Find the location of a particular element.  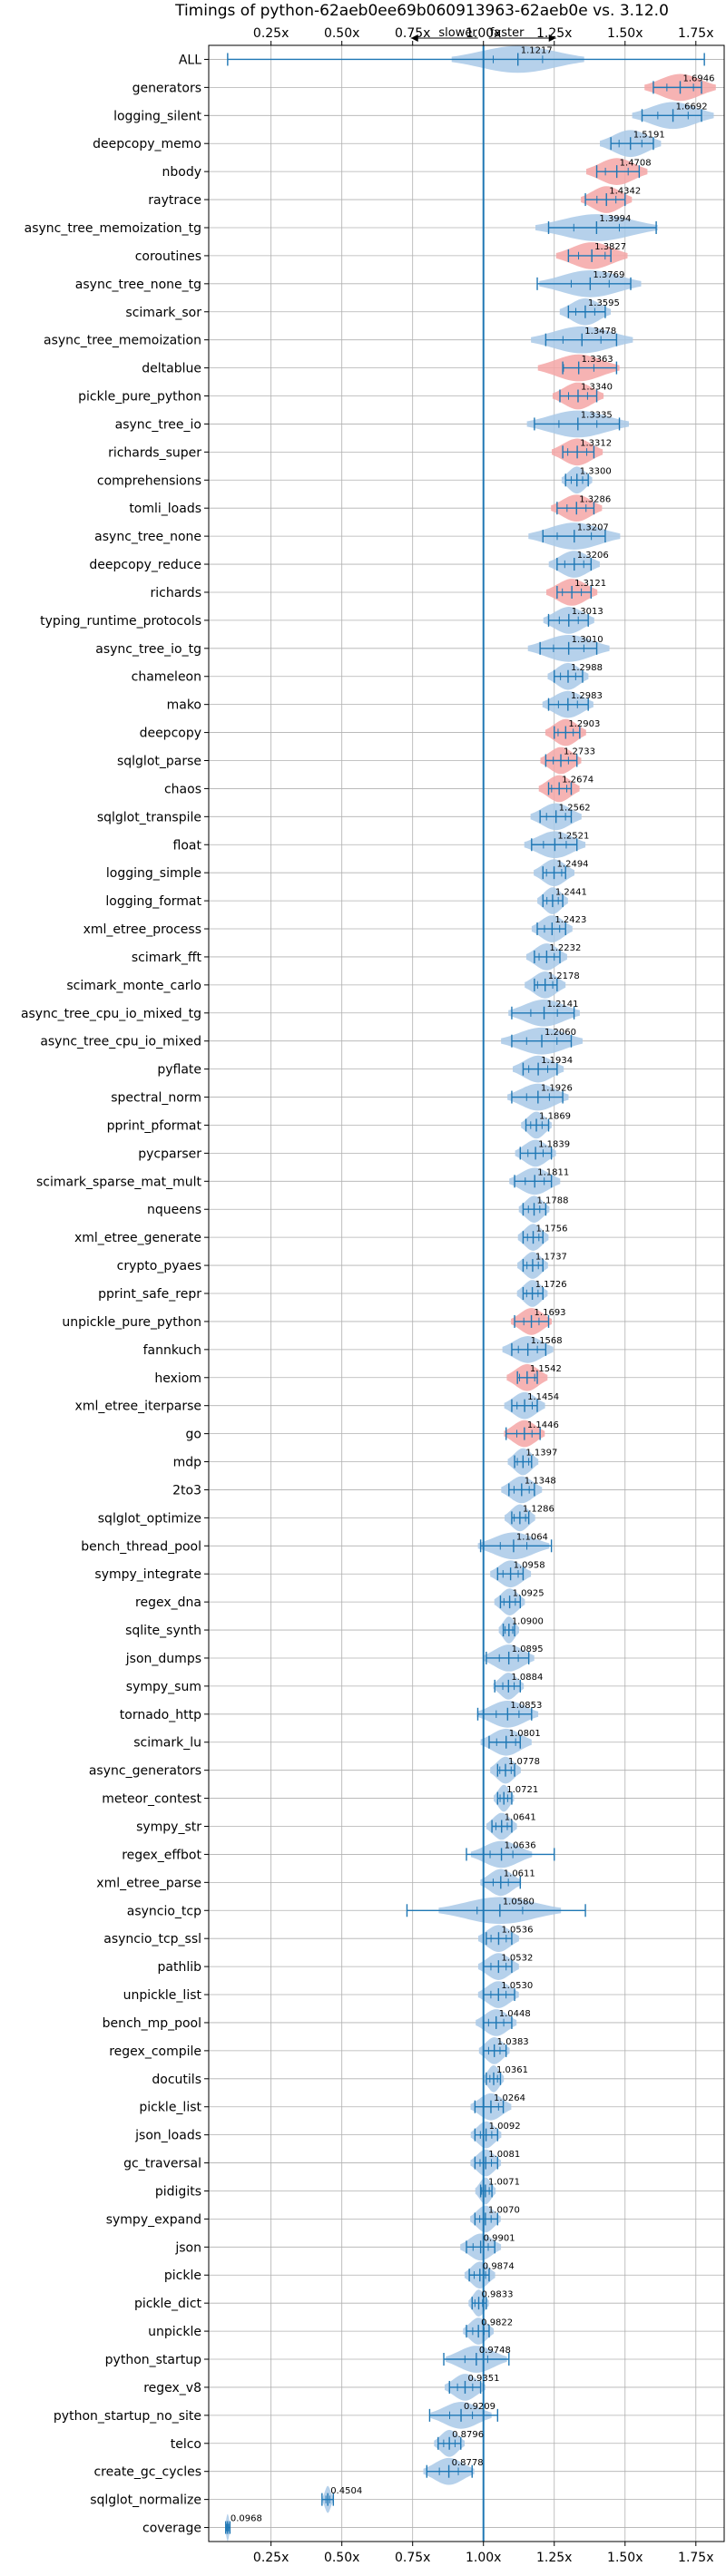

x-tick-label-top: 1.00x is located at coordinates (483, 33).